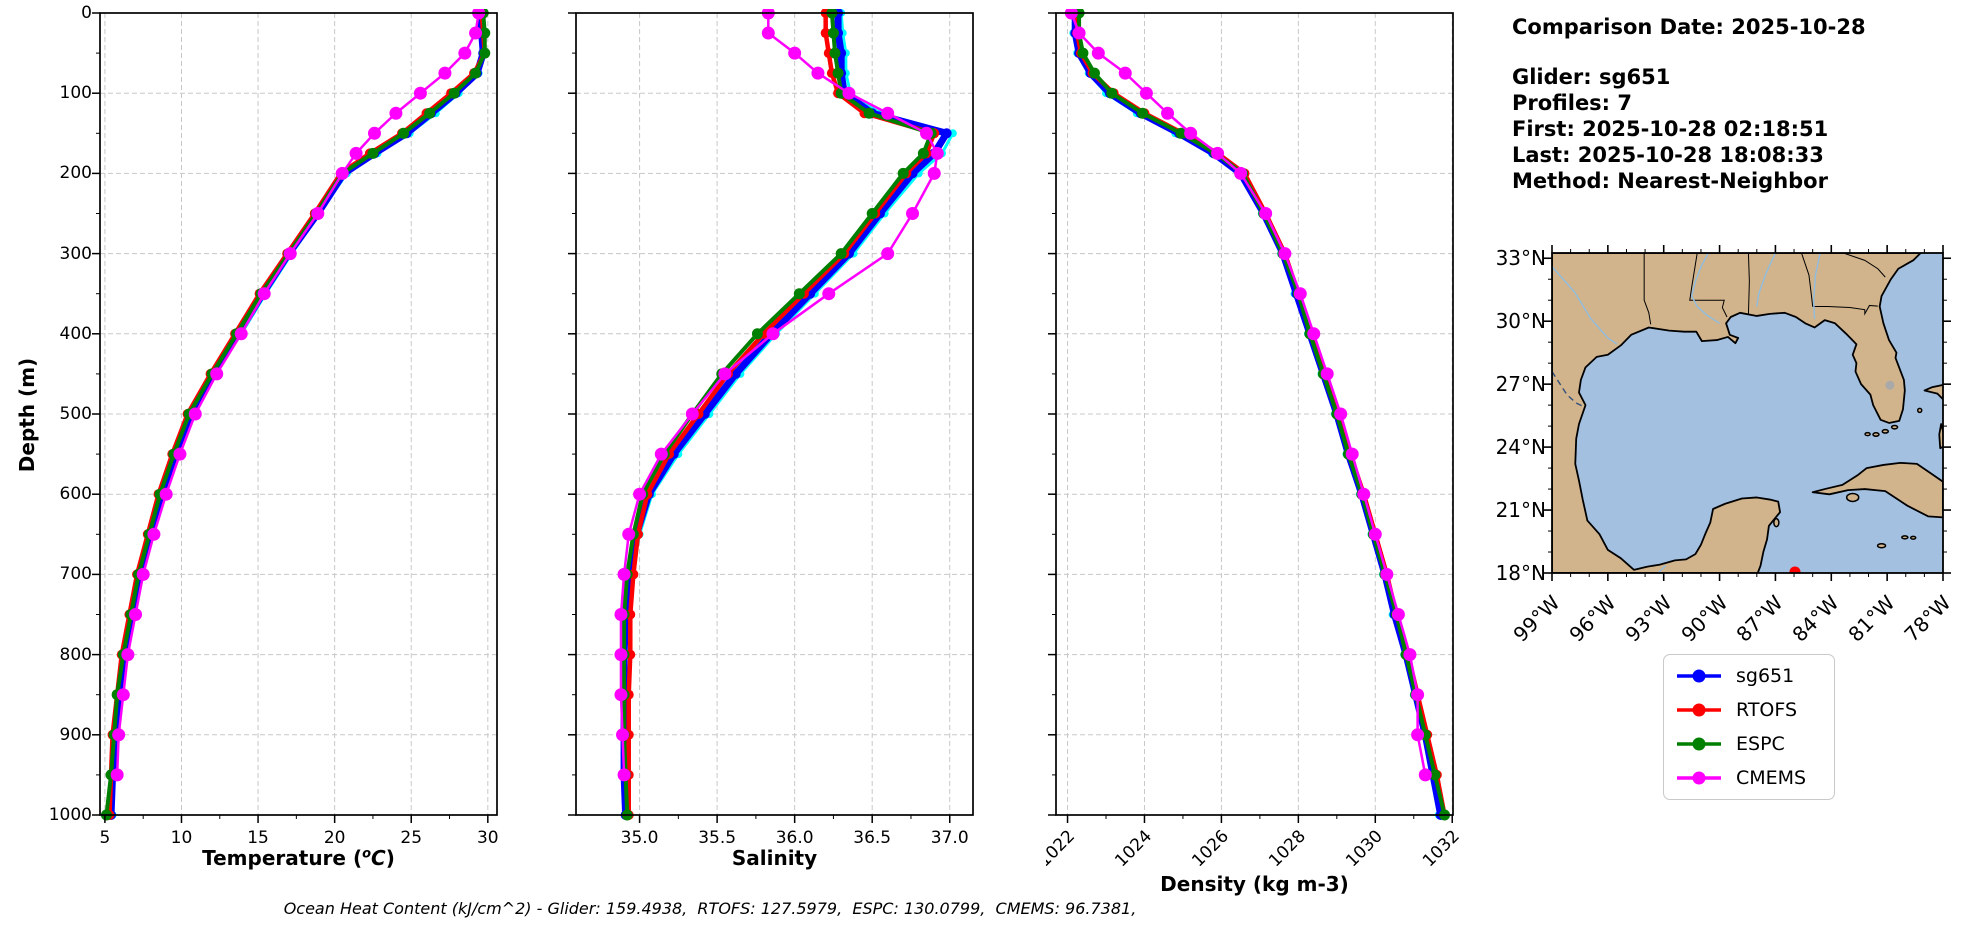 The height and width of the screenshot is (934, 1987). I want to click on series-RTOFS-marker, so click(825, 33).